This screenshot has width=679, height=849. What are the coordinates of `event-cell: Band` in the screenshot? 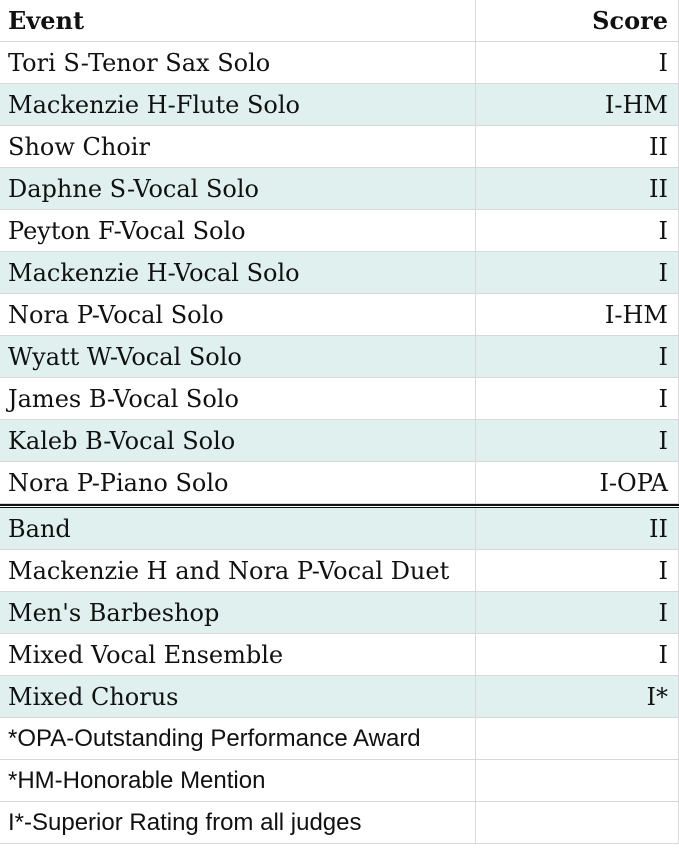 It's located at (238, 529).